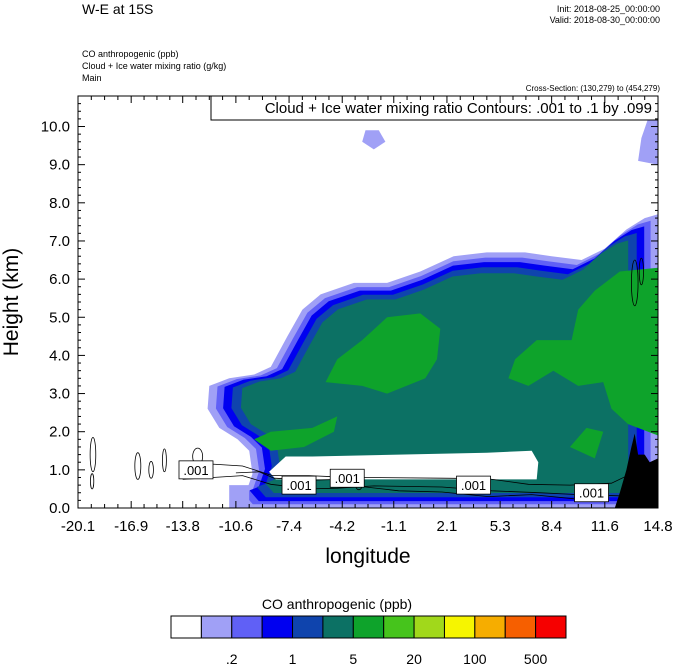 The height and width of the screenshot is (667, 674). I want to click on contour-labels: .001 .001 .001 .001 .001, so click(393, 481).